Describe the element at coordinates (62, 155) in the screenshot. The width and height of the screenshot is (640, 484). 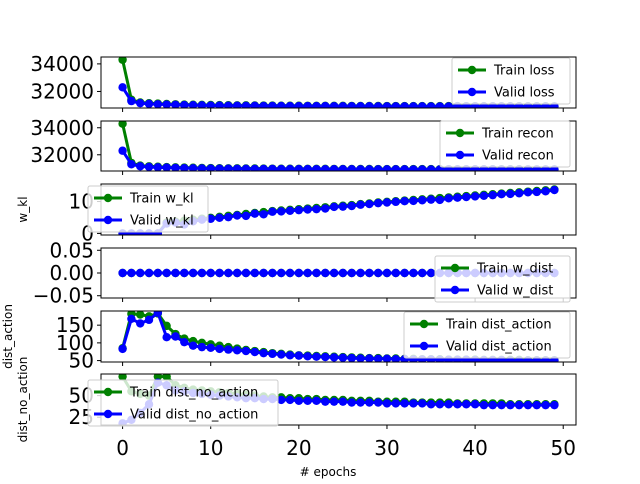
I see `y-tick-label: 32000` at that location.